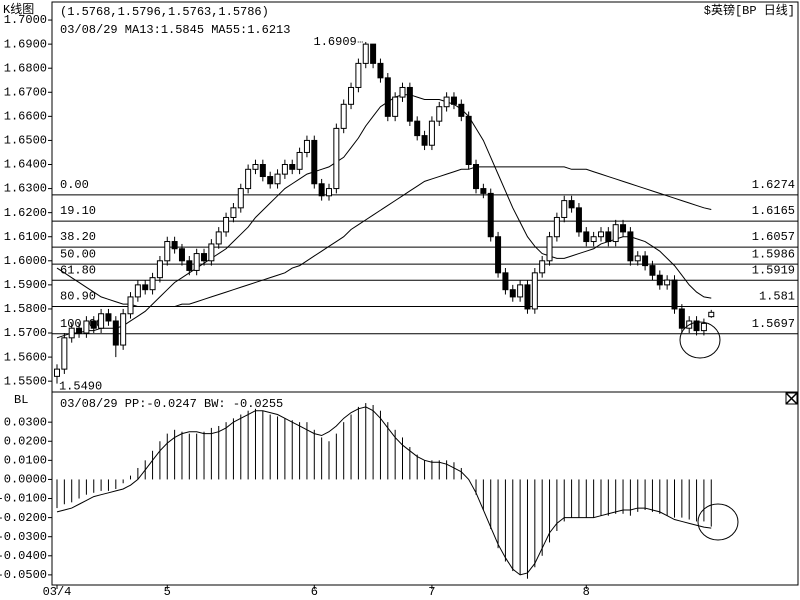 The width and height of the screenshot is (800, 600). Describe the element at coordinates (25, 285) in the screenshot. I see `y-tick-label: 1.5900` at that location.